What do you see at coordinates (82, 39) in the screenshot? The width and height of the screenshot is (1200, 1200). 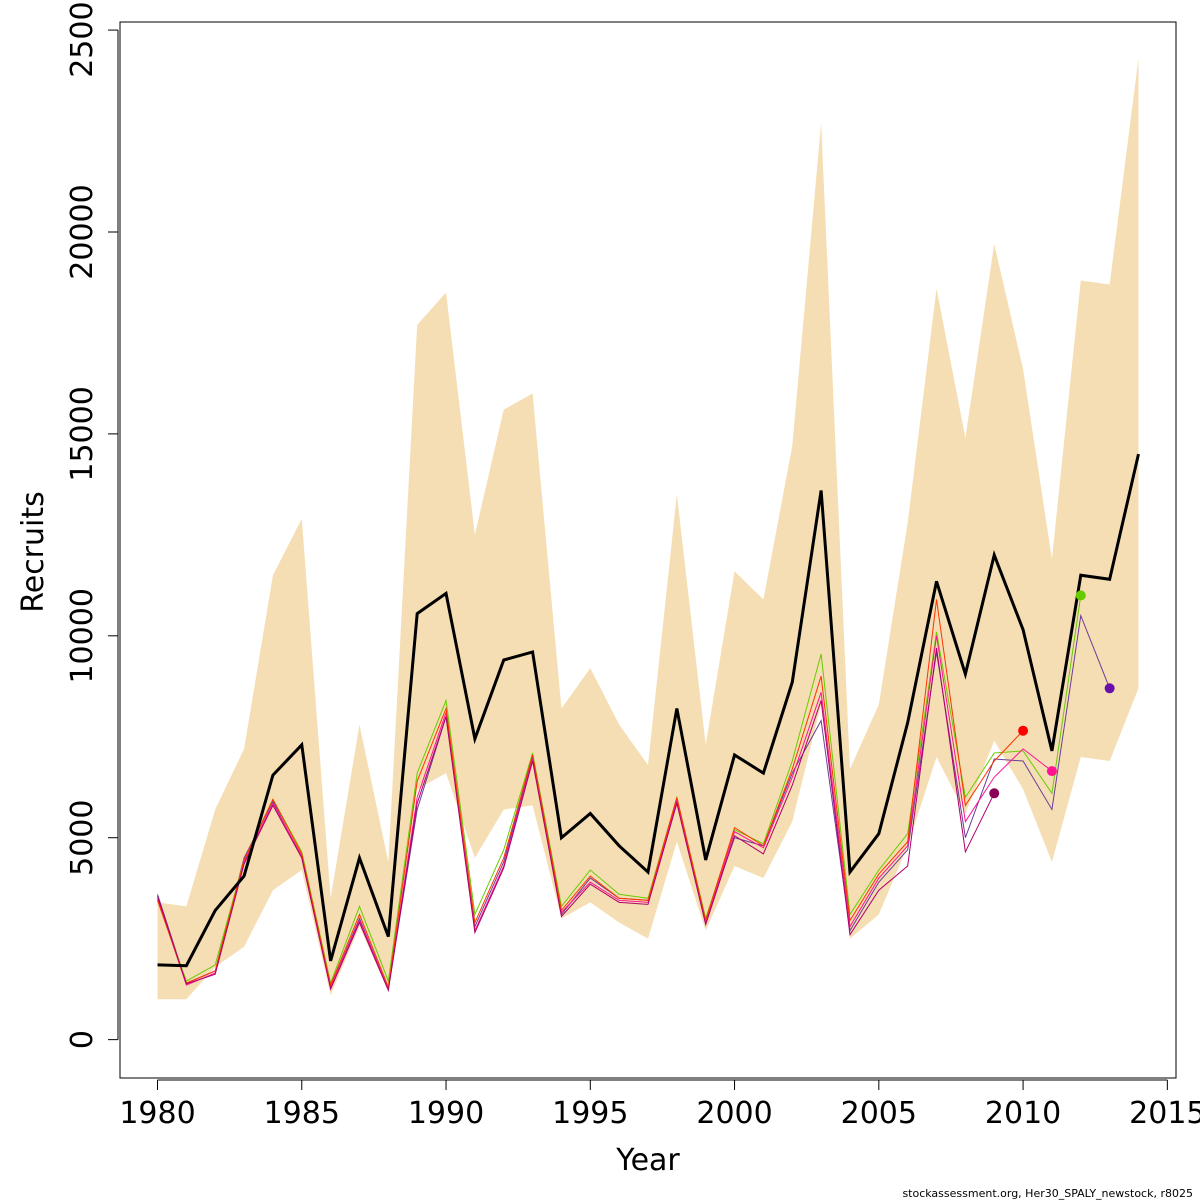 I see `y-tick-label: 25000` at bounding box center [82, 39].